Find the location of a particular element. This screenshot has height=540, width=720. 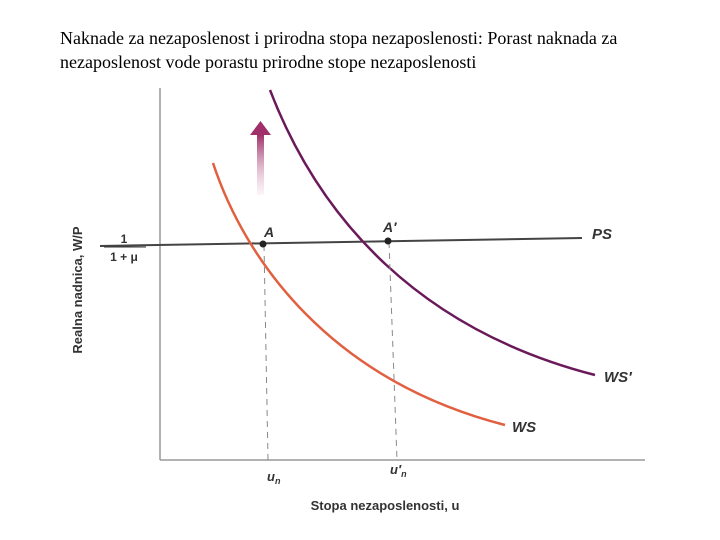

curve-label: PS is located at coordinates (602, 234).